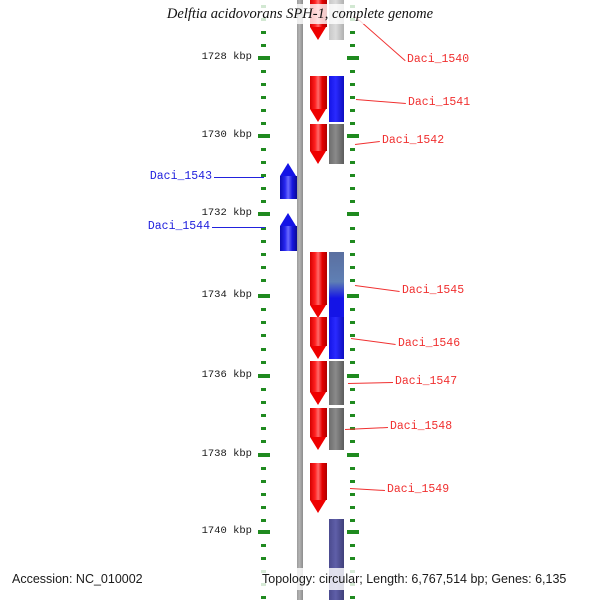  Describe the element at coordinates (413, 140) in the screenshot. I see `gene-label: Daci_1542` at that location.